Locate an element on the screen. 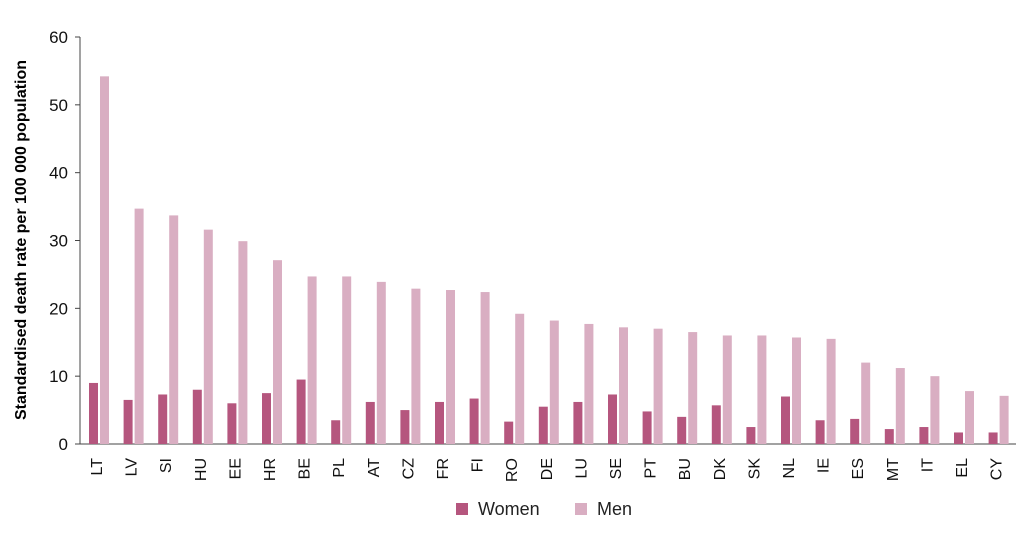 This screenshot has height=550, width=1036. x-tick-label: SK is located at coordinates (754, 469).